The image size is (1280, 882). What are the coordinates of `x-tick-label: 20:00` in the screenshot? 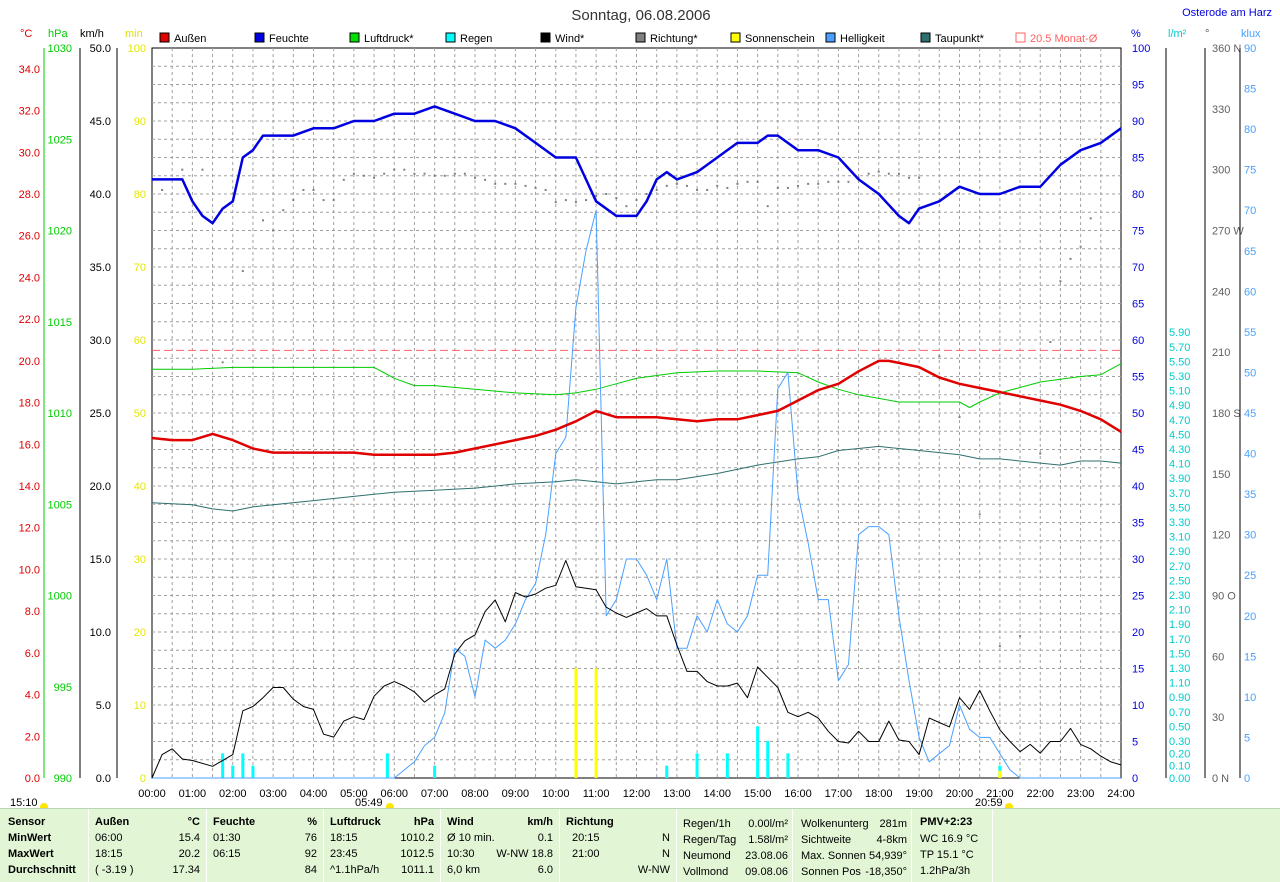 It's located at (960, 794).